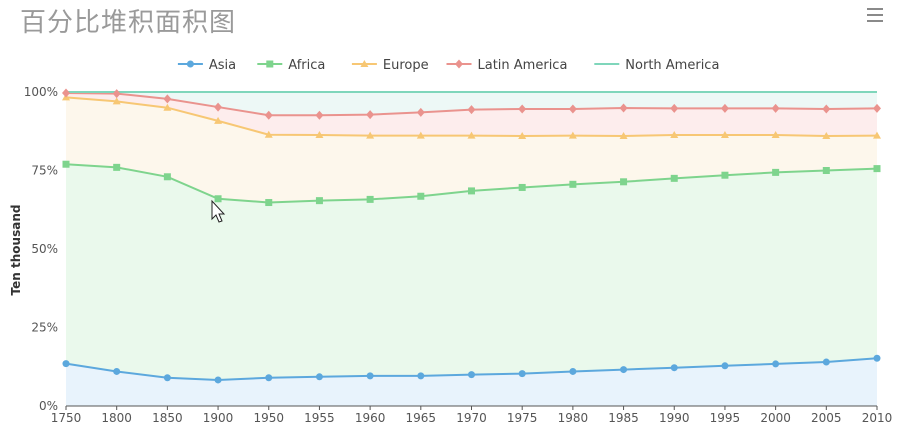 This screenshot has width=901, height=446. I want to click on legend-item: Africa, so click(291, 65).